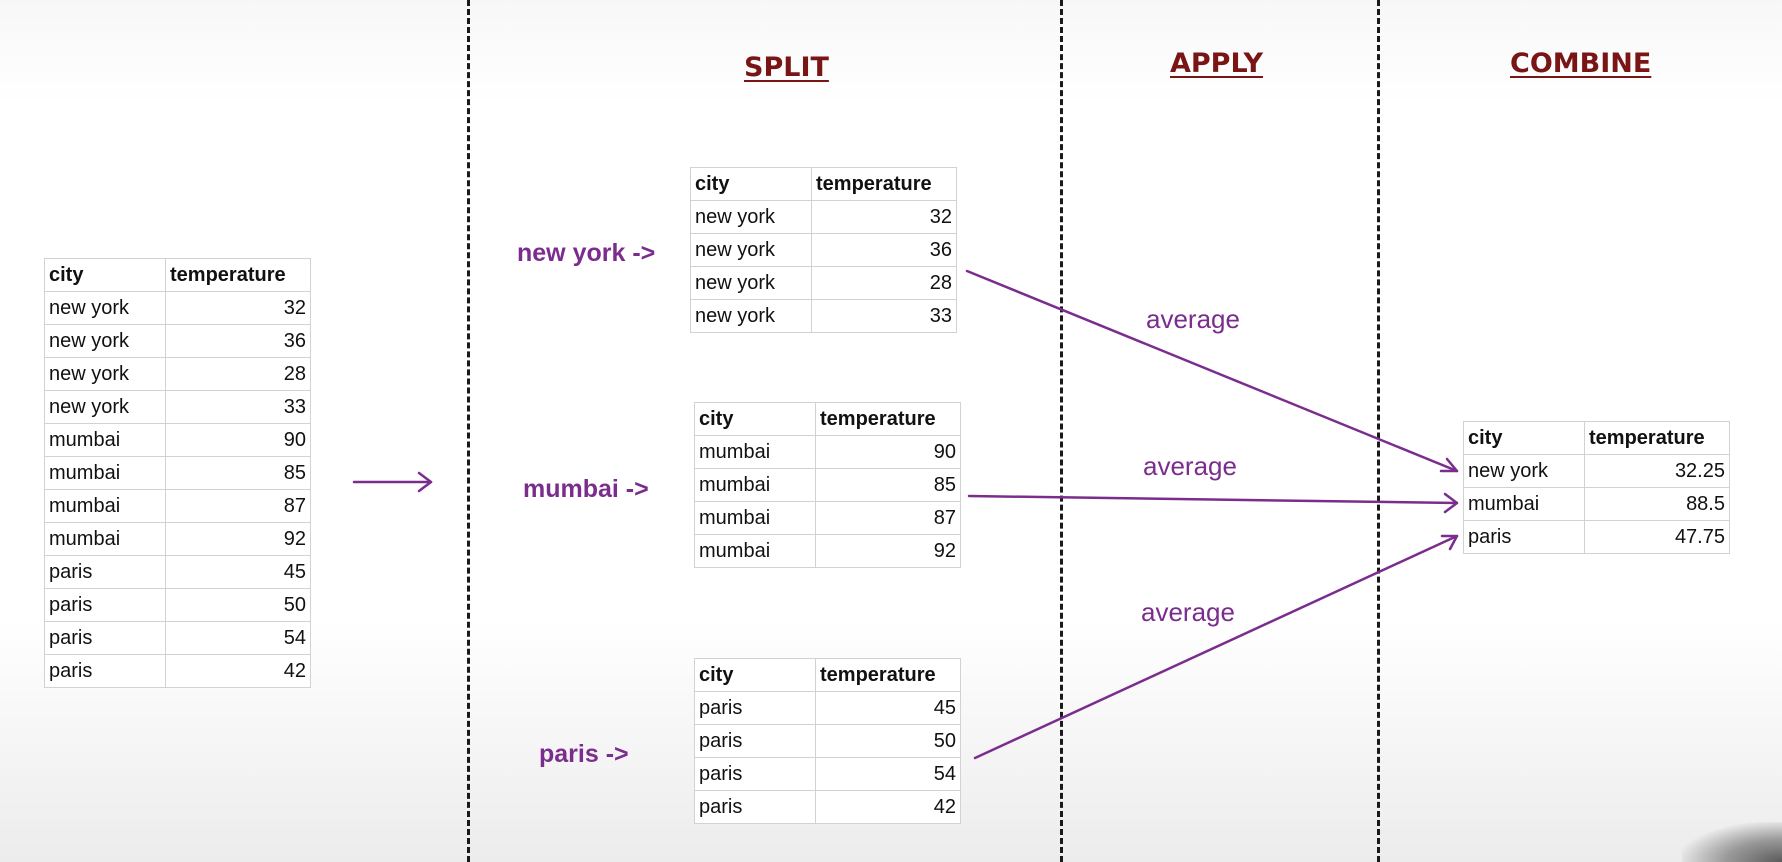 The height and width of the screenshot is (862, 1782). Describe the element at coordinates (1581, 63) in the screenshot. I see `heading-combine: COMBINE` at that location.